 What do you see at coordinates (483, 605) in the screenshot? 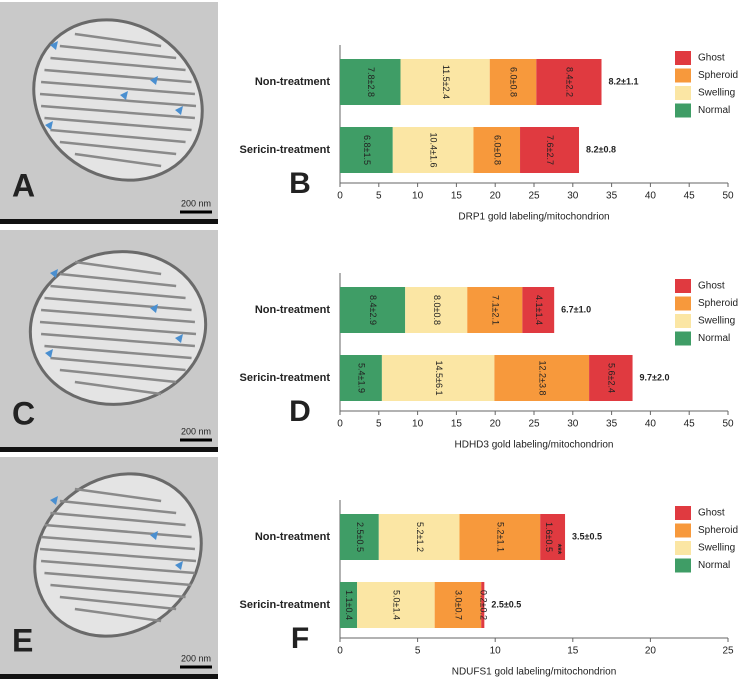
I see `value-label: 0.2±0.2` at bounding box center [483, 605].